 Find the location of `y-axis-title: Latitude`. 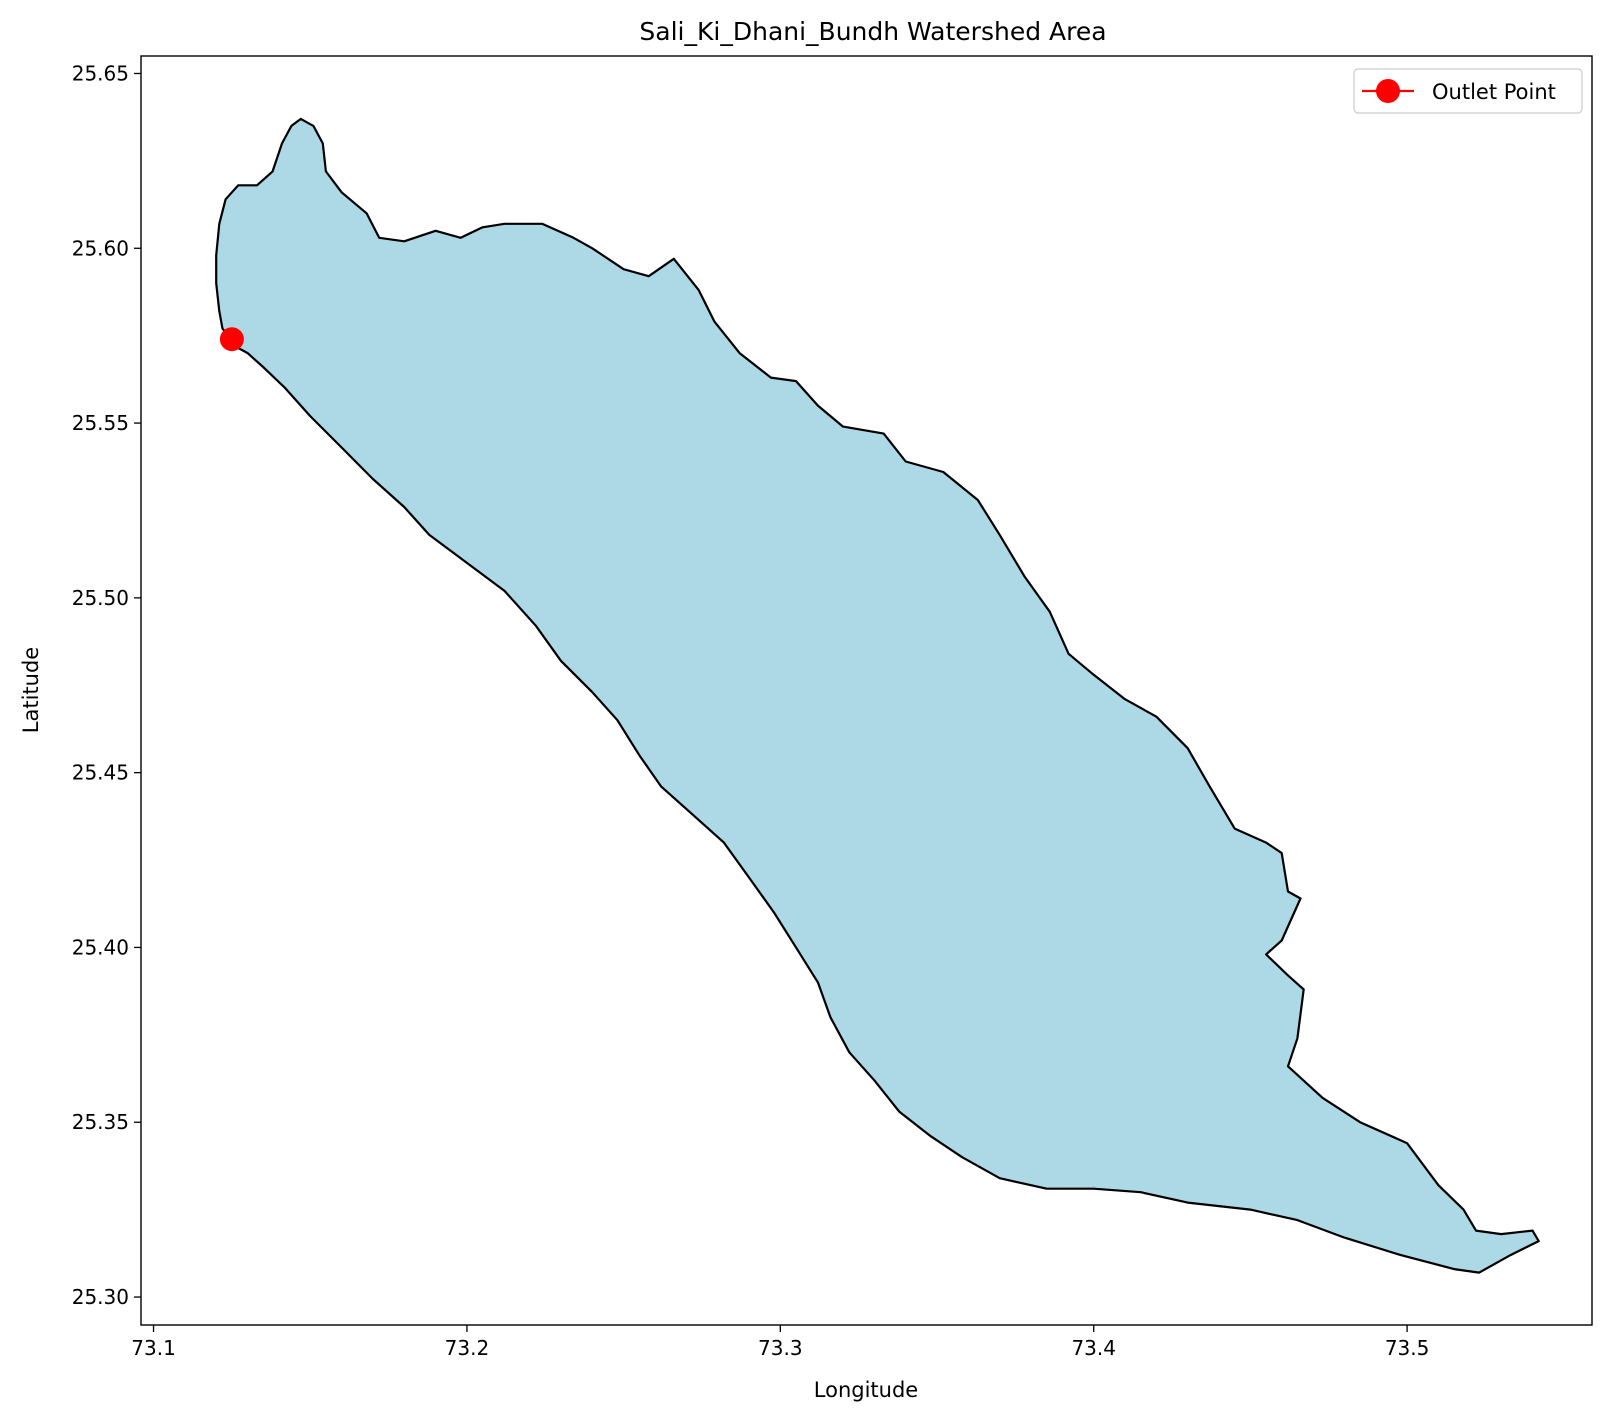

y-axis-title: Latitude is located at coordinates (31, 690).